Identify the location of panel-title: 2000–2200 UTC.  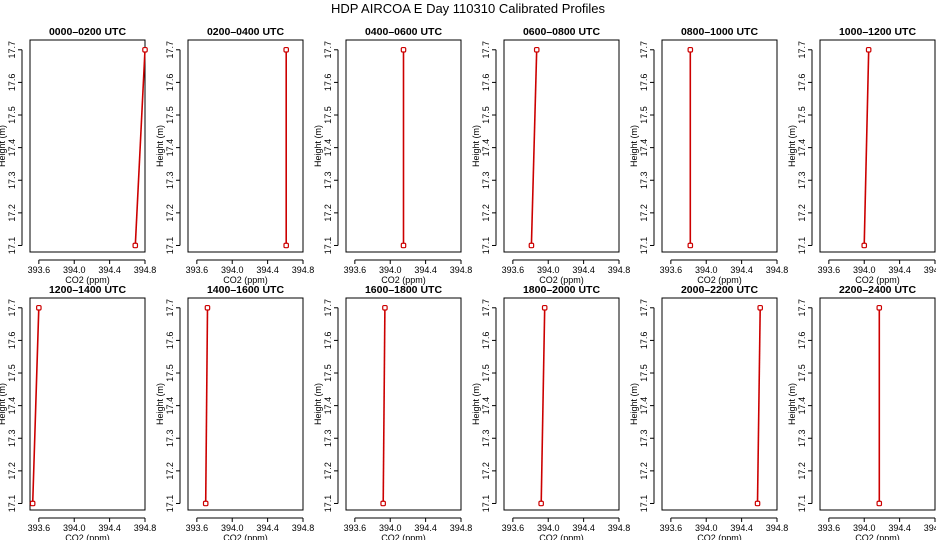
(719, 290).